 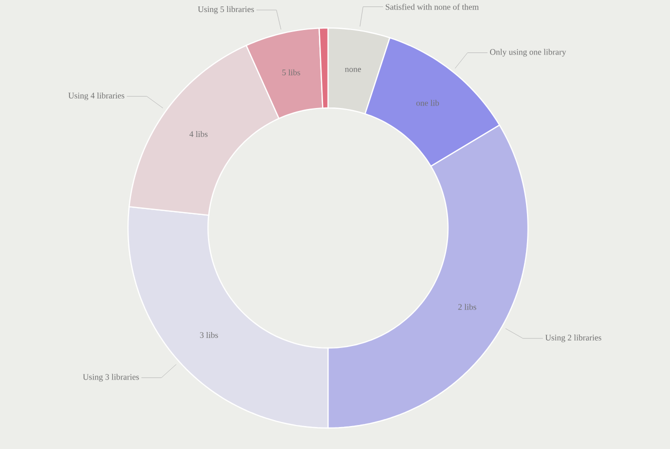 What do you see at coordinates (209, 335) in the screenshot?
I see `text: 3 libs` at bounding box center [209, 335].